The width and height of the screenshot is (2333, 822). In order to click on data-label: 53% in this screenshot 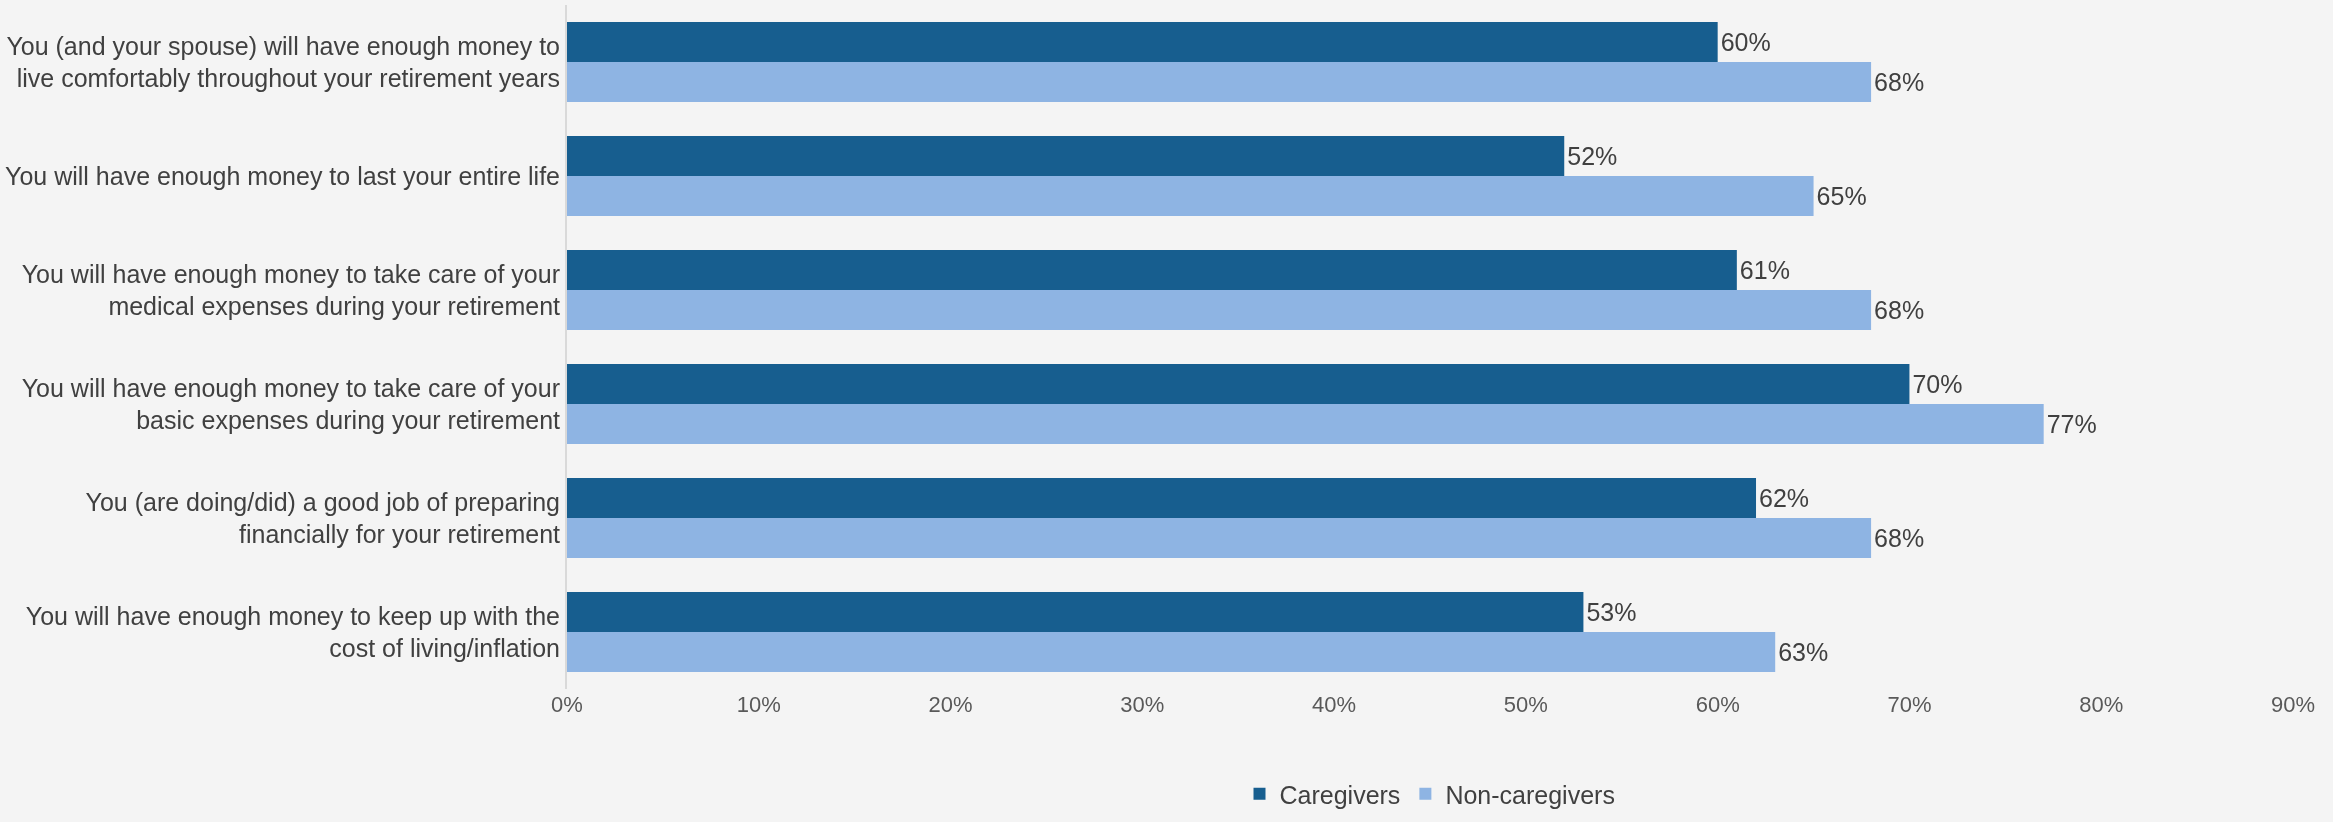, I will do `click(1611, 612)`.